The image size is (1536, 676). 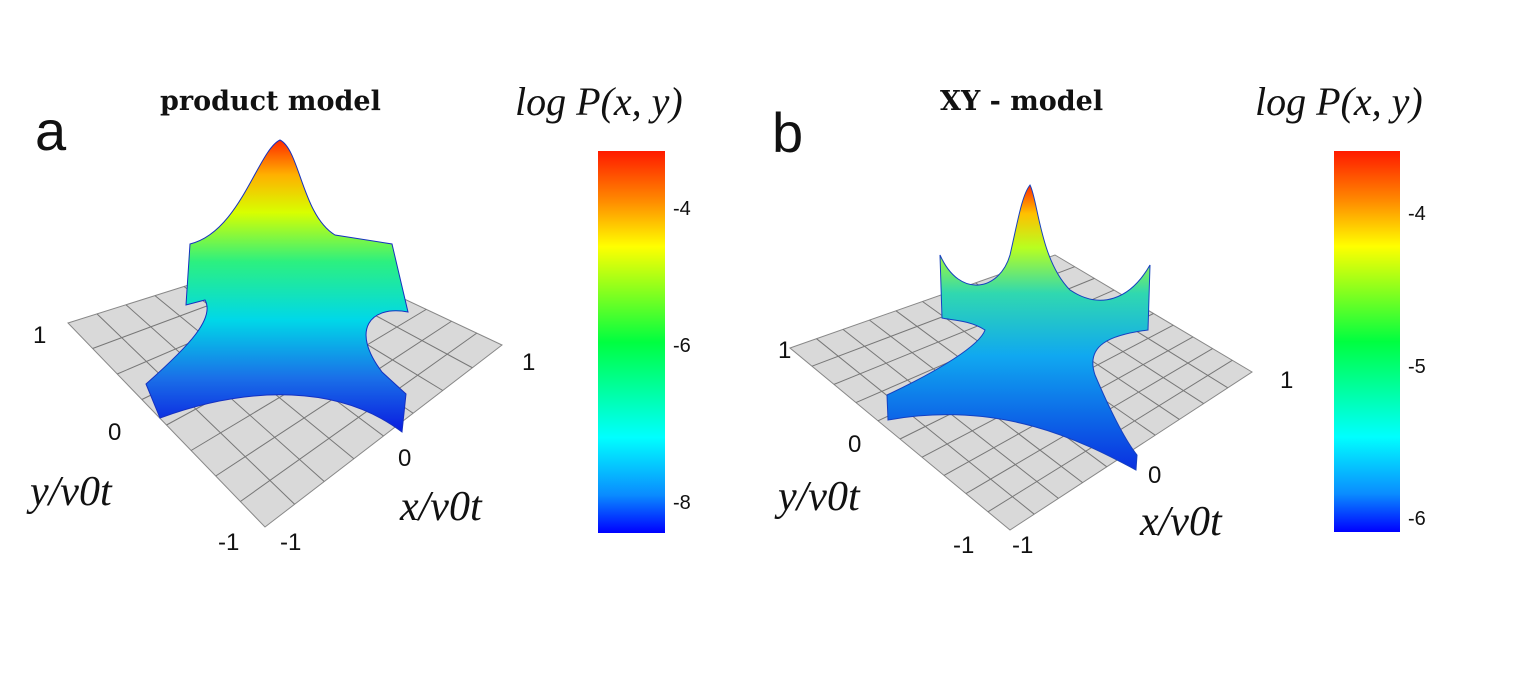 What do you see at coordinates (787, 132) in the screenshot?
I see `panel-label: b` at bounding box center [787, 132].